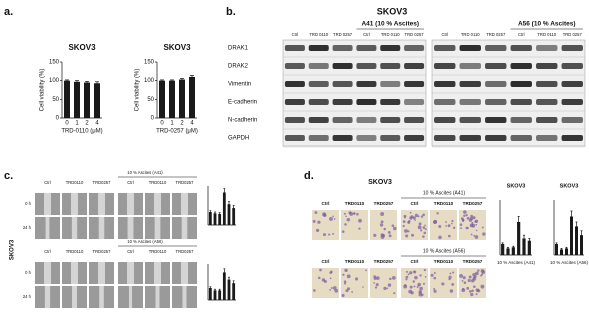 This screenshot has height=320, width=589. Describe the element at coordinates (145, 241) in the screenshot. I see `group-label: 10 % Ascites (A56)` at that location.